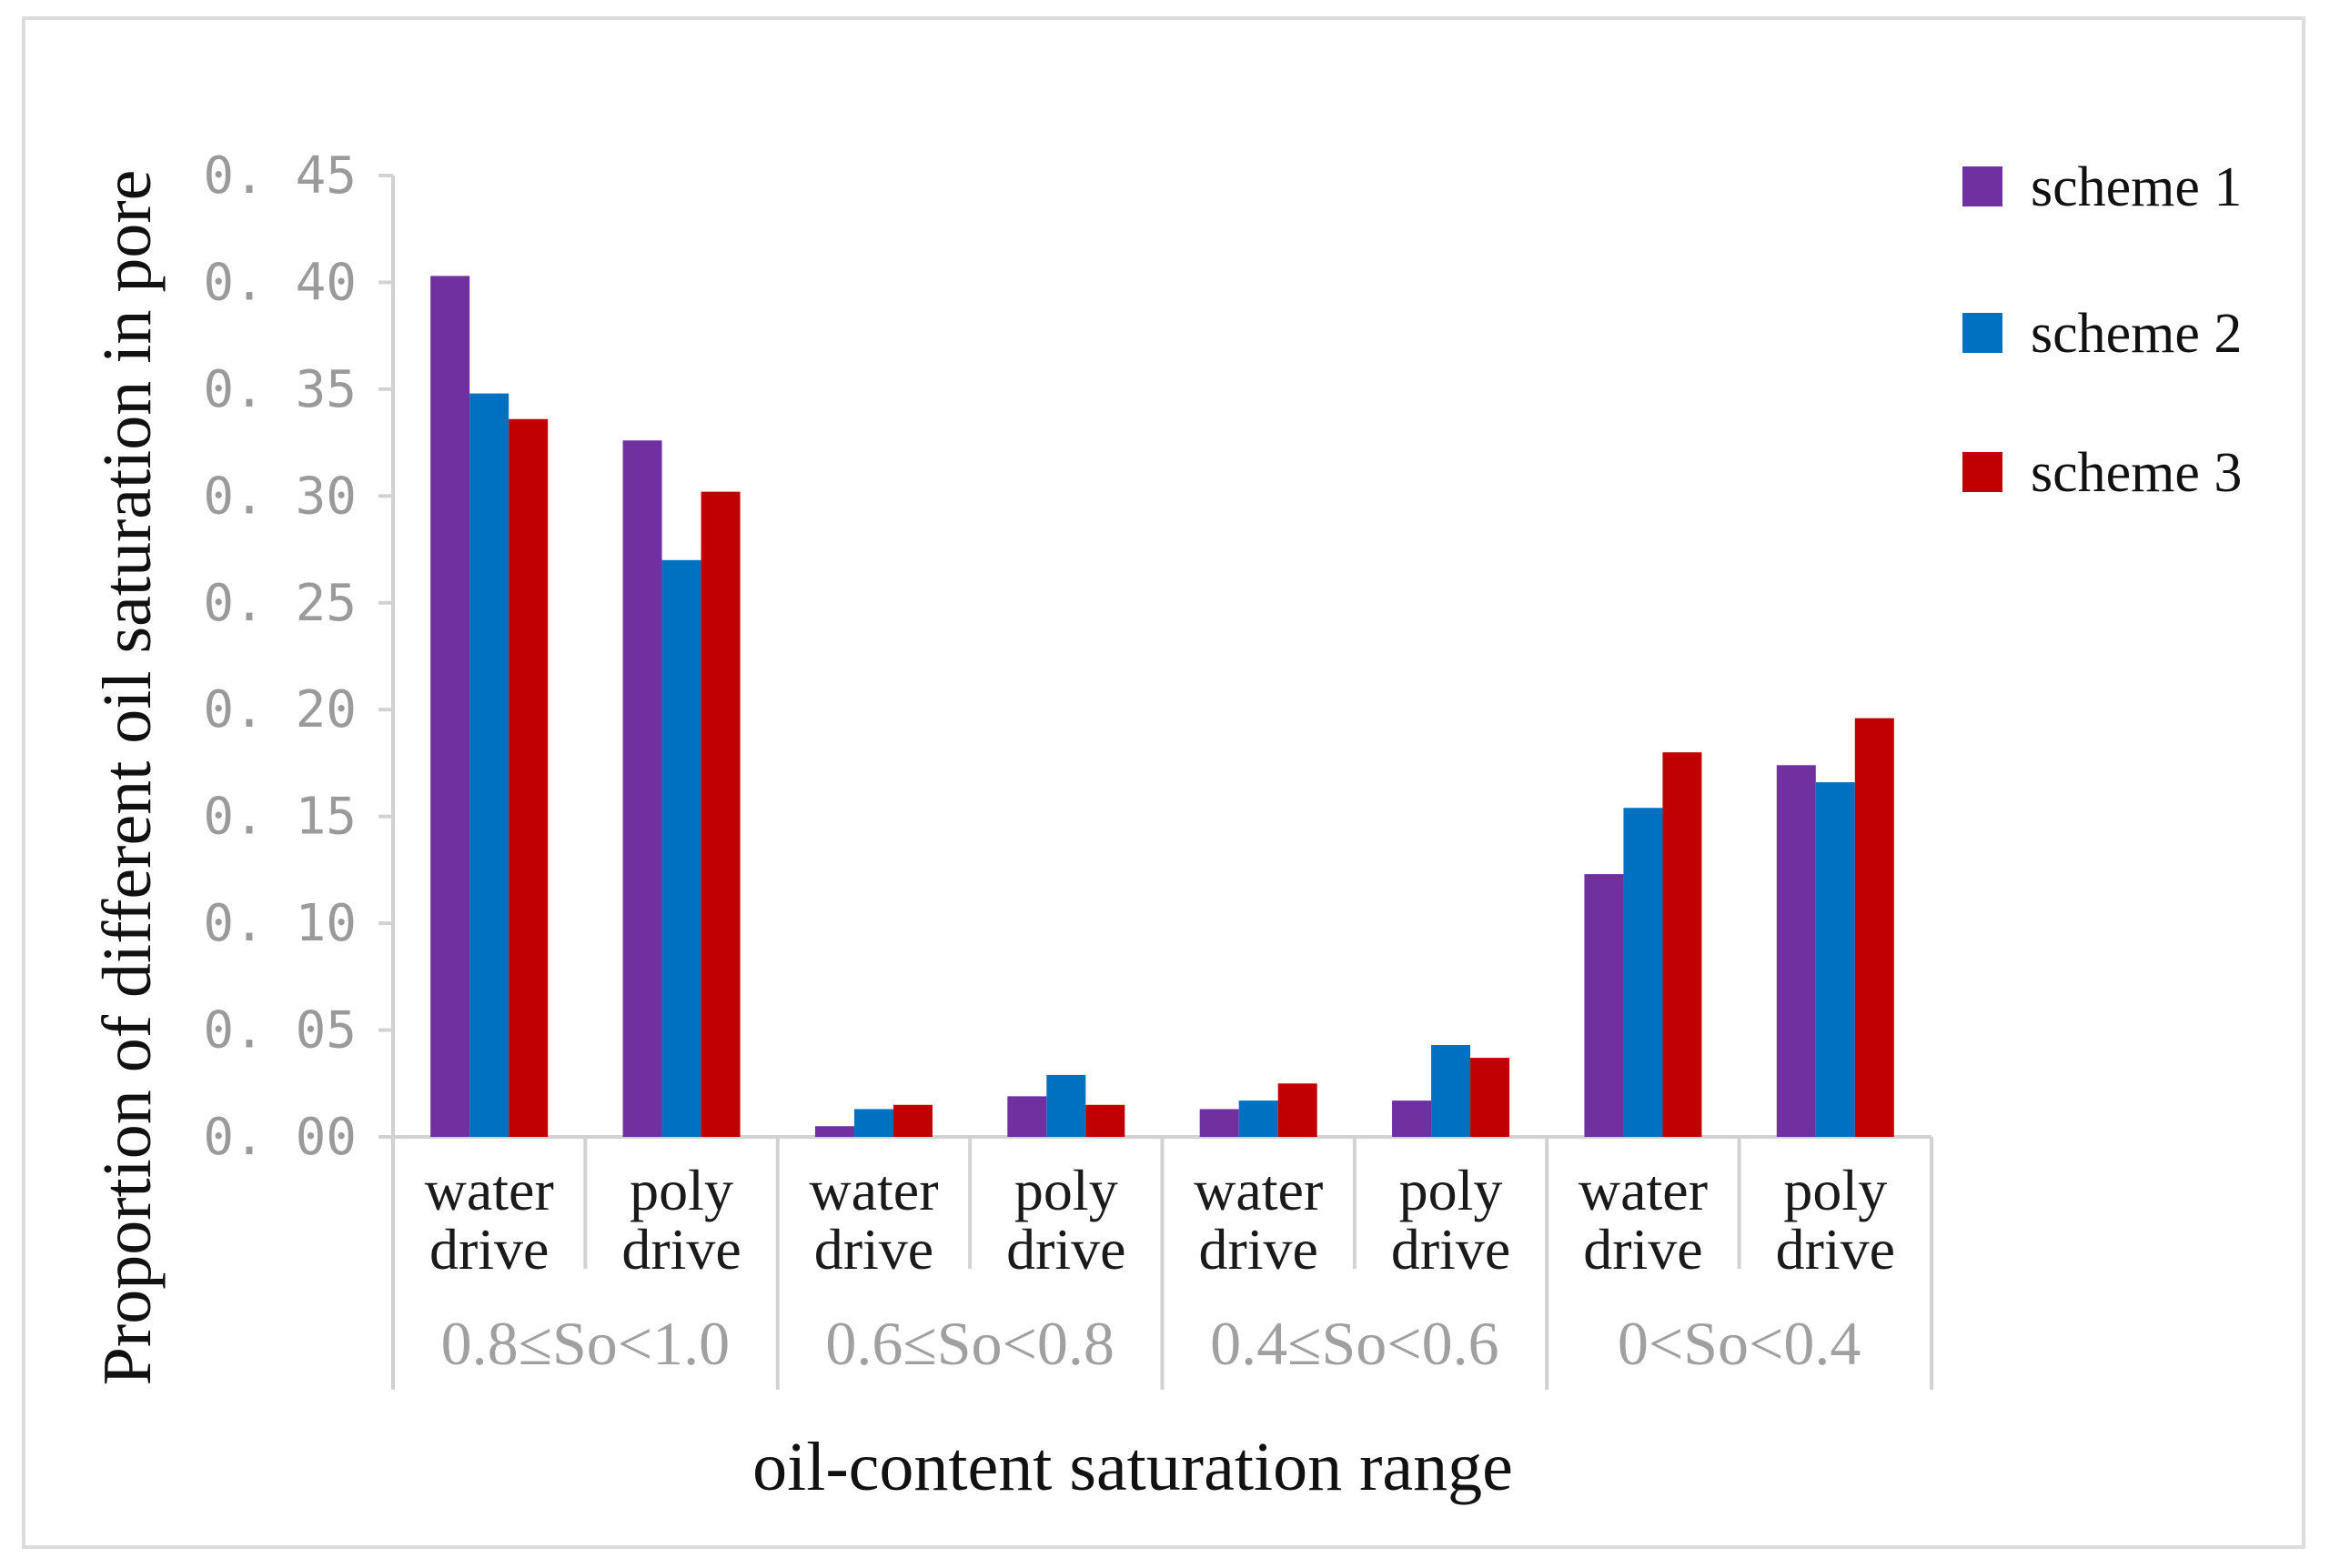 The height and width of the screenshot is (1568, 2330). I want to click on group-label: 0.6≤So<0.8, so click(970, 1343).